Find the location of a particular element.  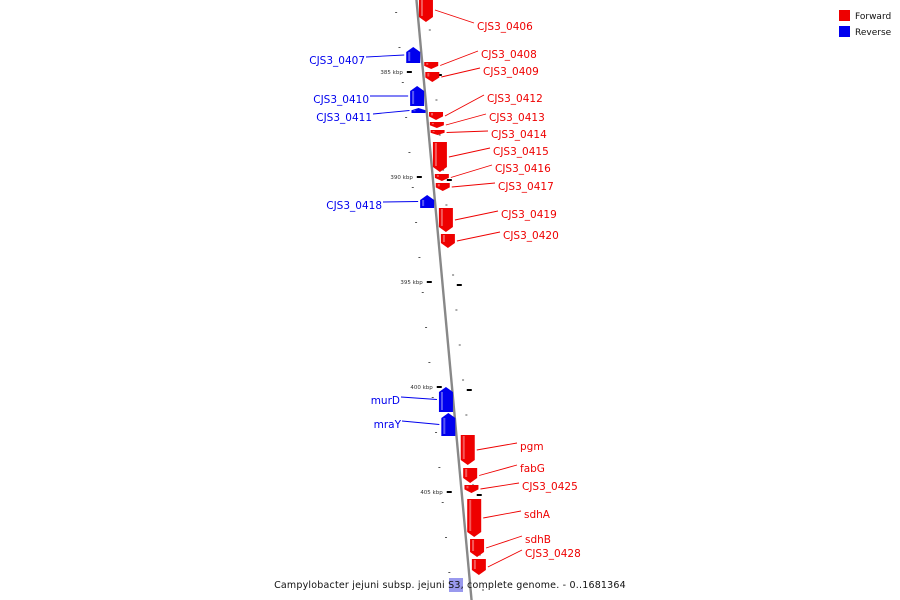

gene-cjs3-0406: CJS3_0406 is located at coordinates (475, 16).